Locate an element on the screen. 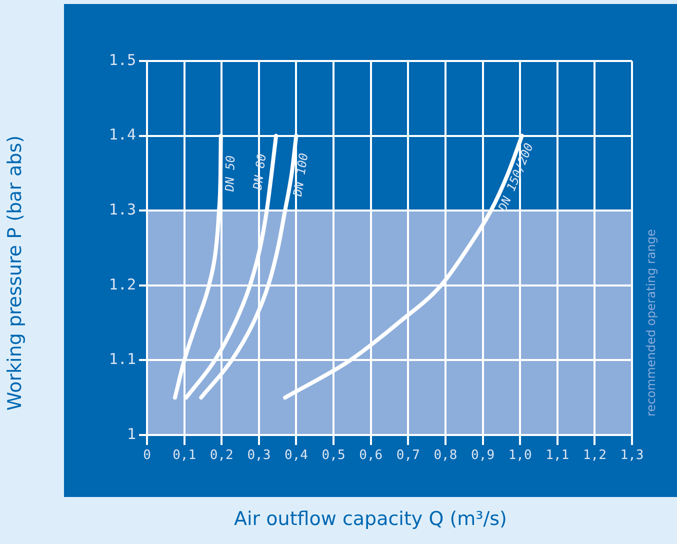  y-tick-label: 1.1 is located at coordinates (122, 359).